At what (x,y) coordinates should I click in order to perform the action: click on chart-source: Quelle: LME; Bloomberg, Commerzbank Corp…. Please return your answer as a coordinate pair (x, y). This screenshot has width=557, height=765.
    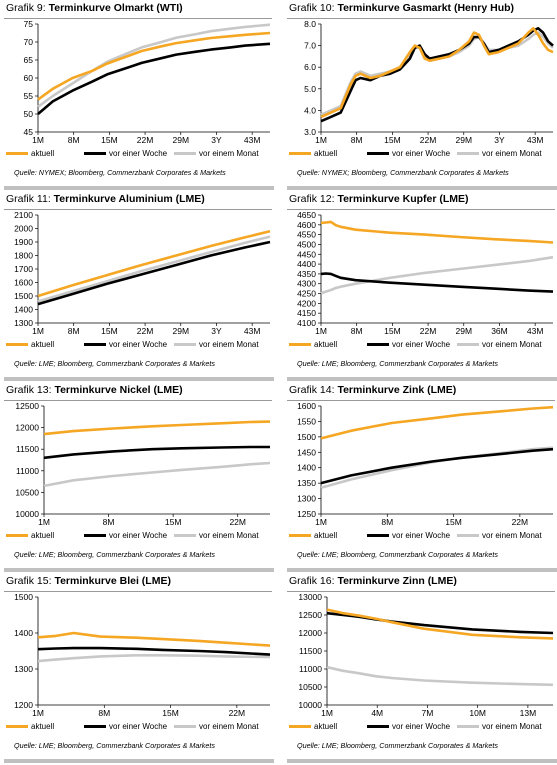
    Looking at the image, I should click on (397, 745).